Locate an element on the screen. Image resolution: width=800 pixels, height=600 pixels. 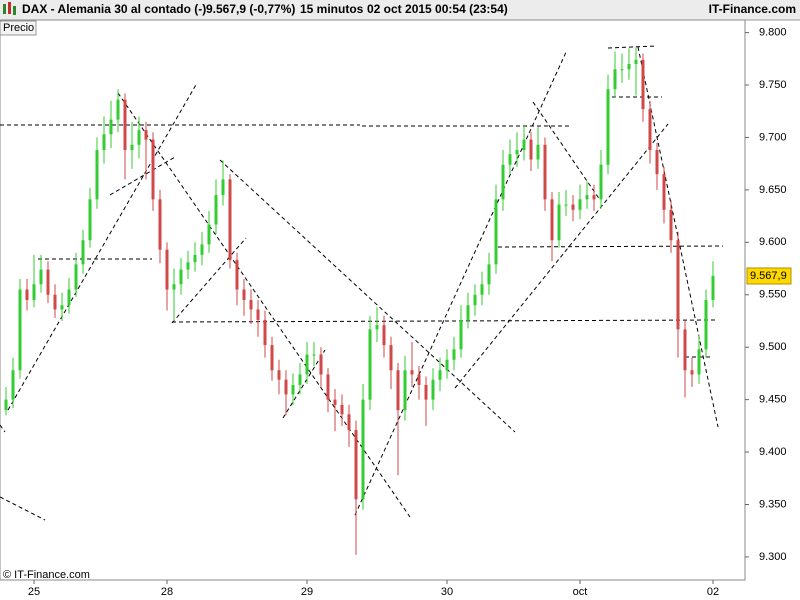
y-tick-label: 9.300 is located at coordinates (773, 557).